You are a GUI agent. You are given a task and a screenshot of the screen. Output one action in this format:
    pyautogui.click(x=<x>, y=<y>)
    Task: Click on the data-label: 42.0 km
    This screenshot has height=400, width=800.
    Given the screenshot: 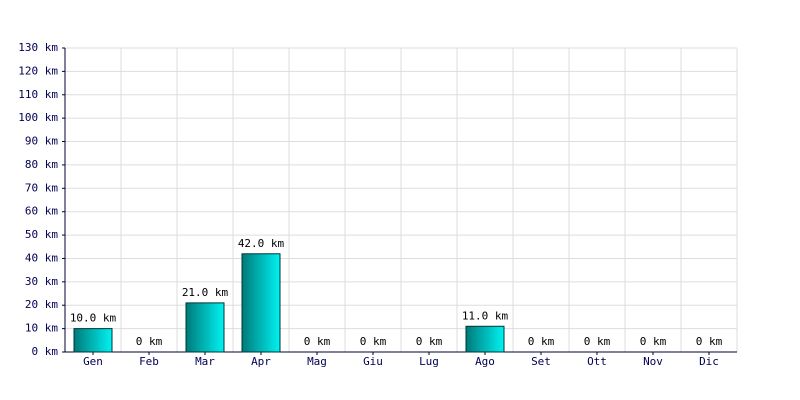 What is the action you would take?
    pyautogui.click(x=261, y=243)
    